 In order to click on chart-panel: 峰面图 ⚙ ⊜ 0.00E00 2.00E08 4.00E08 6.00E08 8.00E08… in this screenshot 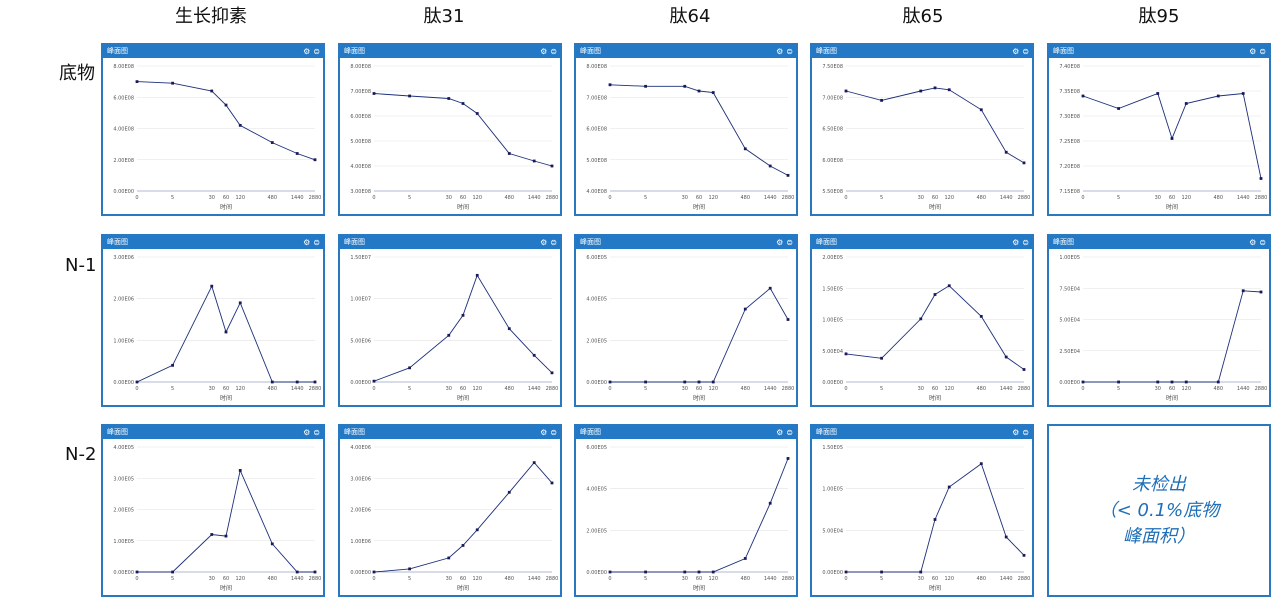, I will do `click(213, 129)`.